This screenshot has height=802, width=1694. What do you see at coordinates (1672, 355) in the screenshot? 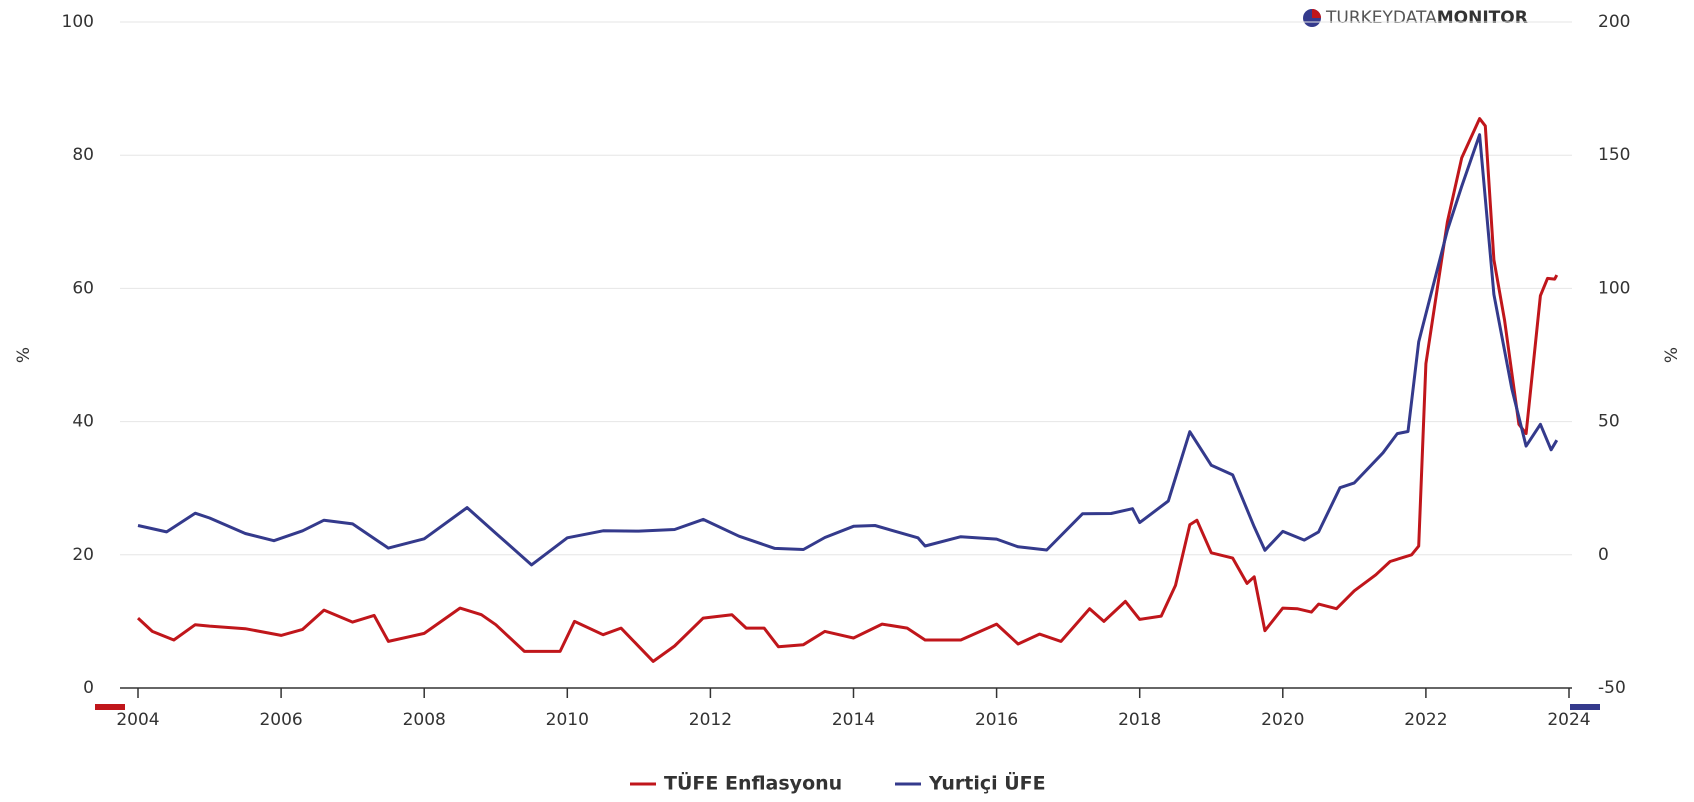
I see `y2-axis-label: %` at bounding box center [1672, 355].